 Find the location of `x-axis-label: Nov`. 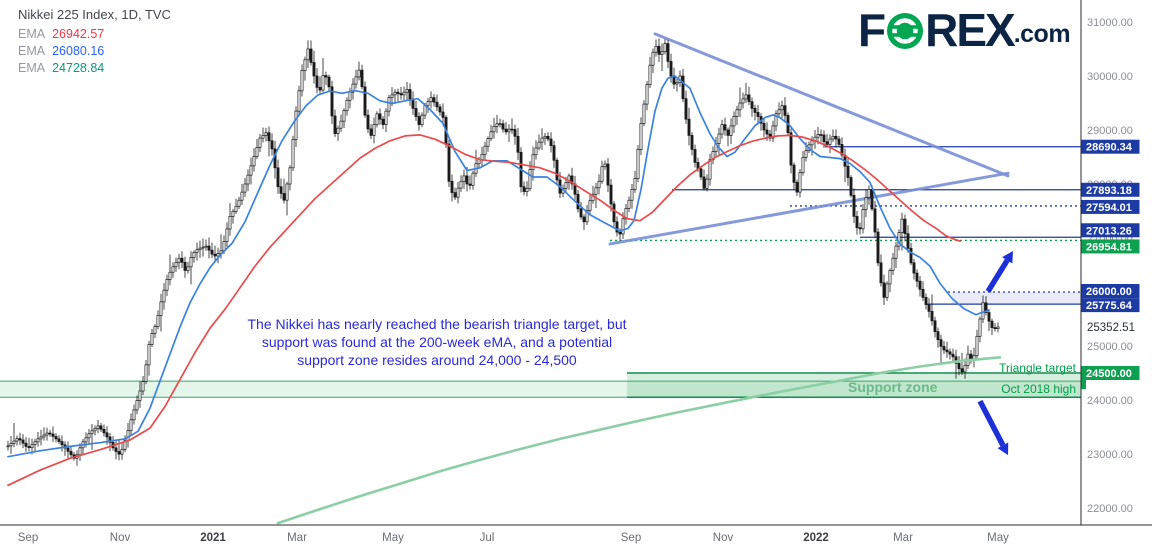

x-axis-label: Nov is located at coordinates (723, 538).